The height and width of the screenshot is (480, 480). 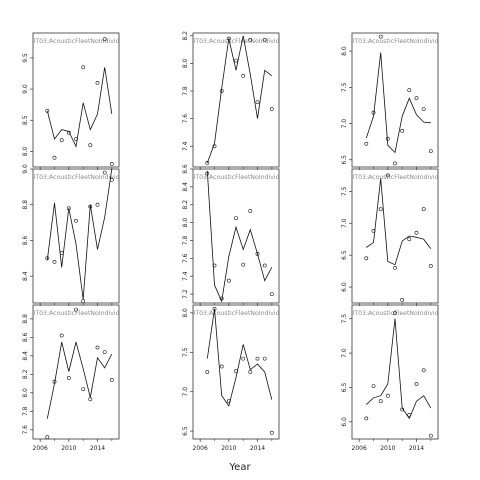 I want to click on y-tick-label: 9.0, so click(x=25, y=169).